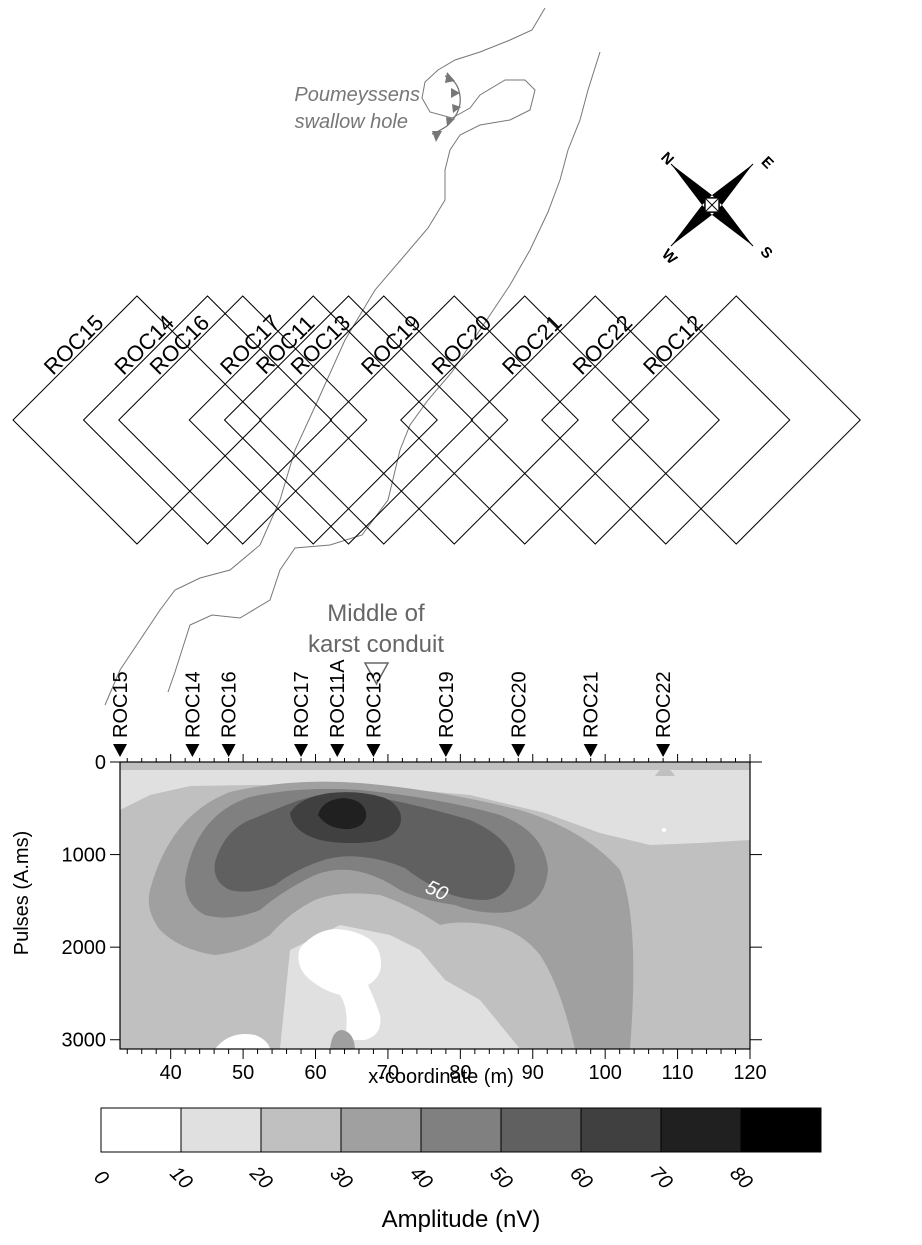  I want to click on contour-bump-right, so click(665, 772).